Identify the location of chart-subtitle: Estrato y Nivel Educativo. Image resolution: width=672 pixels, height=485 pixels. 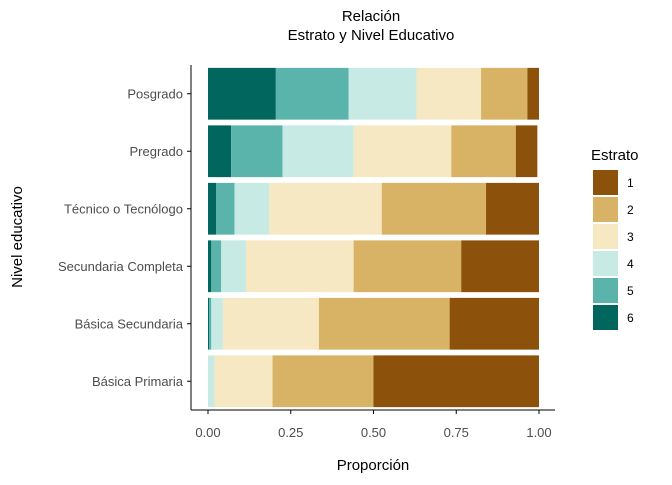
(371, 35).